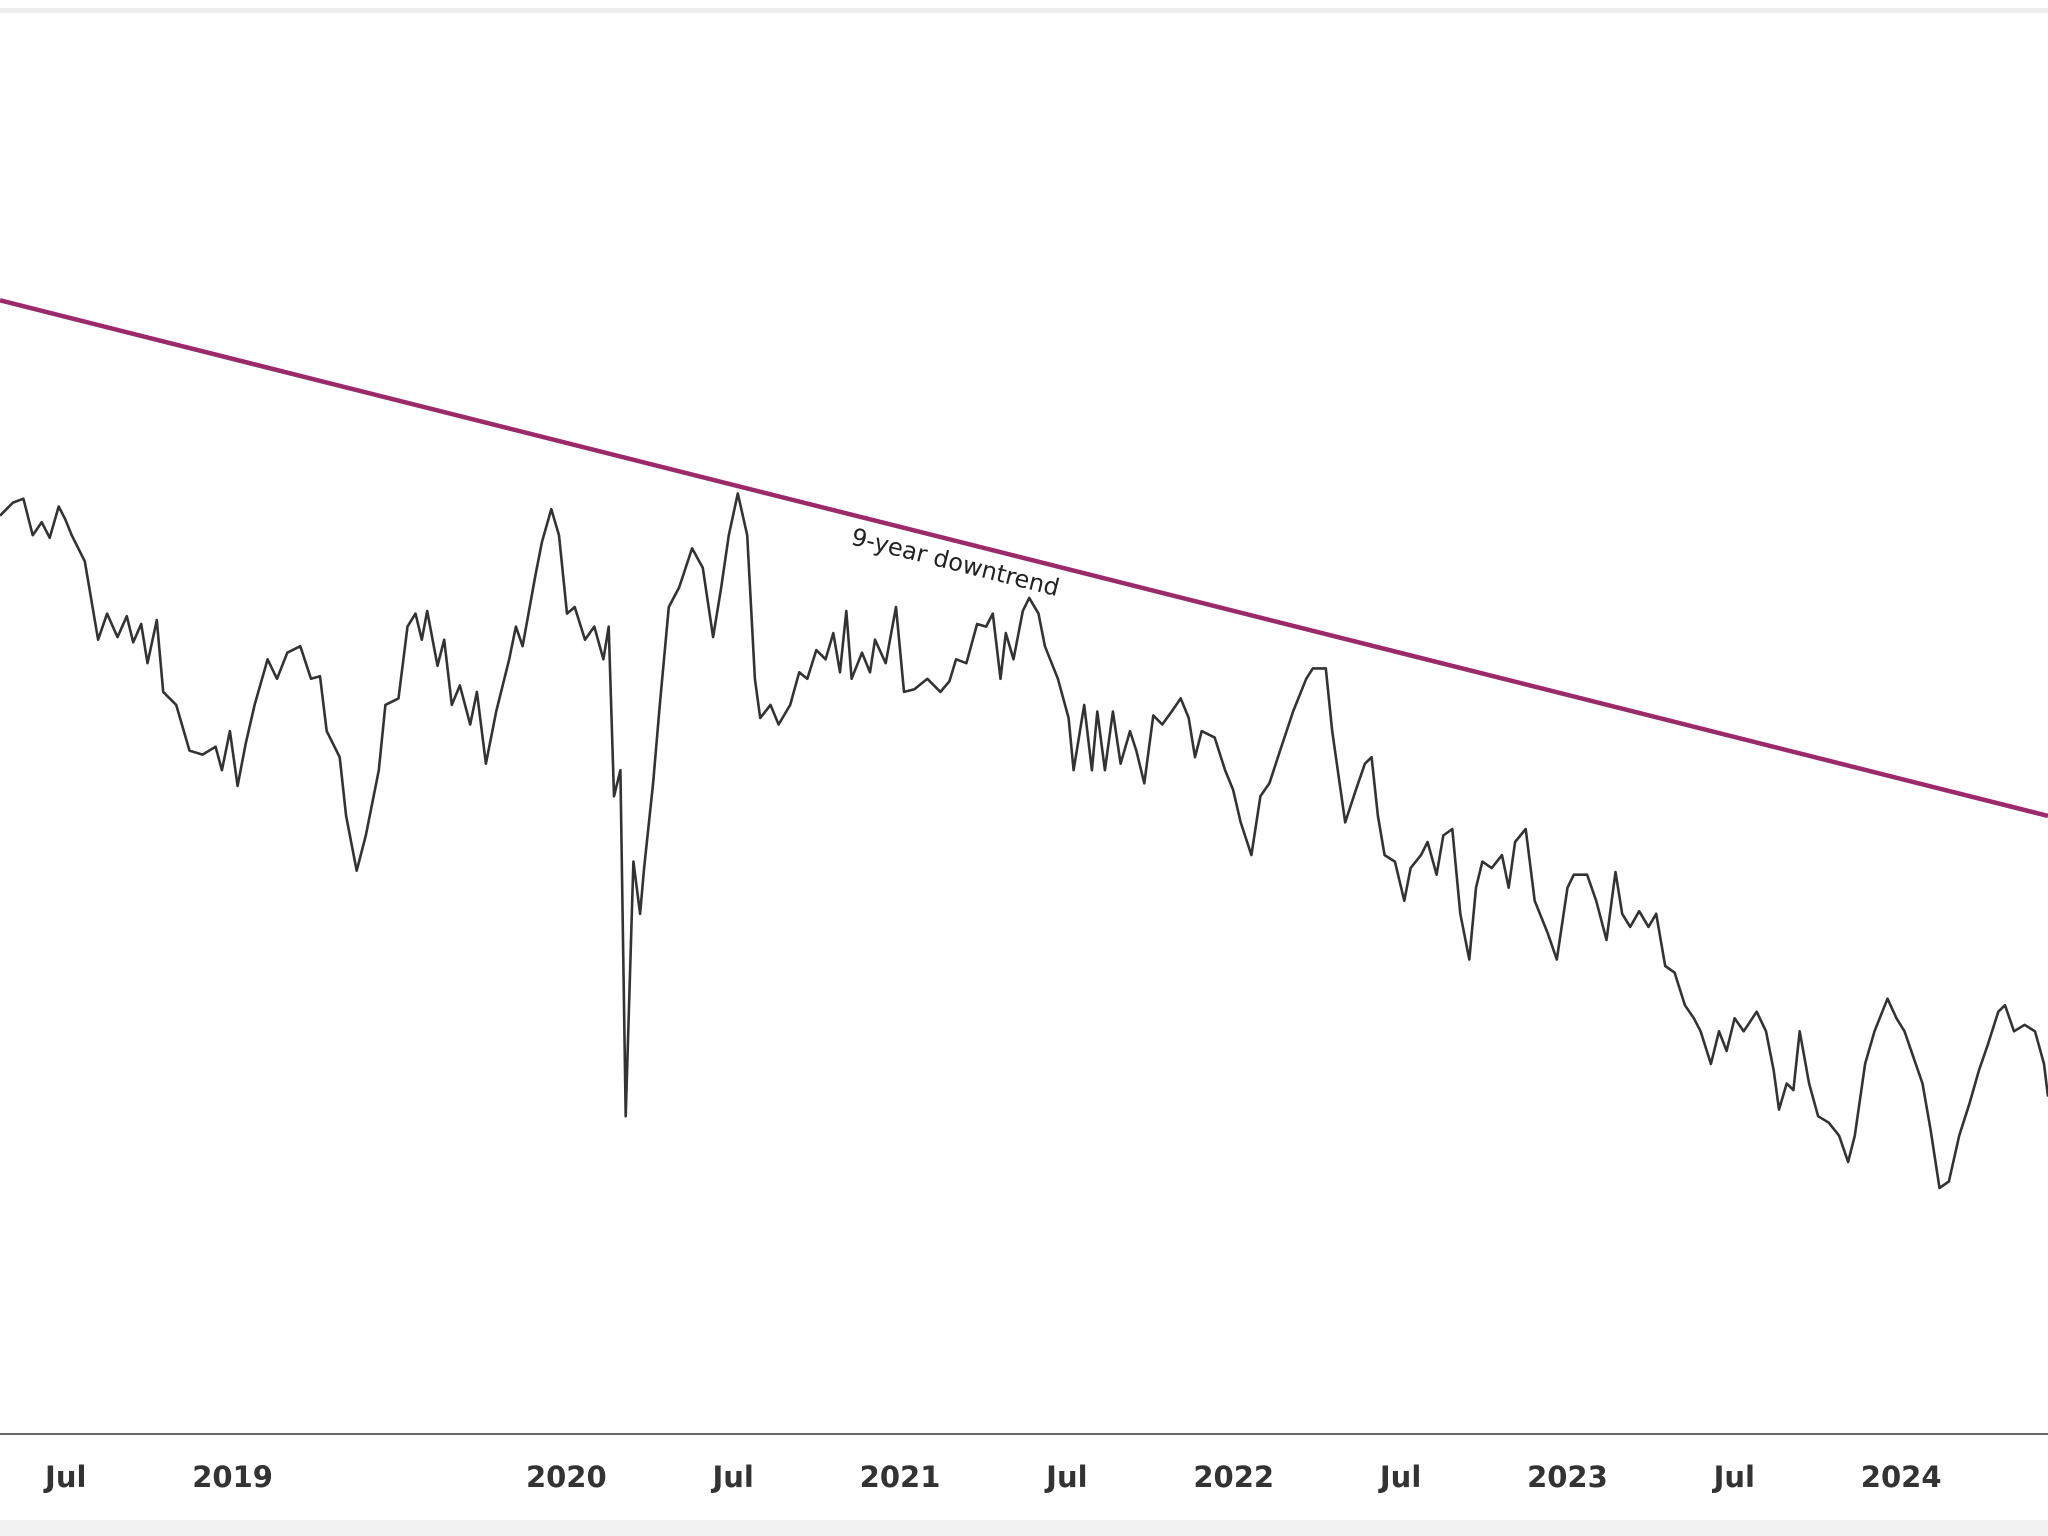 The height and width of the screenshot is (1536, 2048). Describe the element at coordinates (1024, 1528) in the screenshot. I see `bottom-band` at that location.